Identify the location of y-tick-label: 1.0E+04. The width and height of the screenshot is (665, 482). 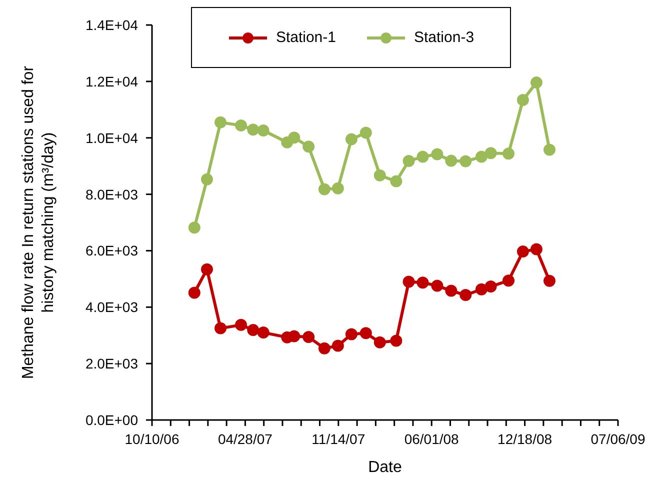
(111, 138).